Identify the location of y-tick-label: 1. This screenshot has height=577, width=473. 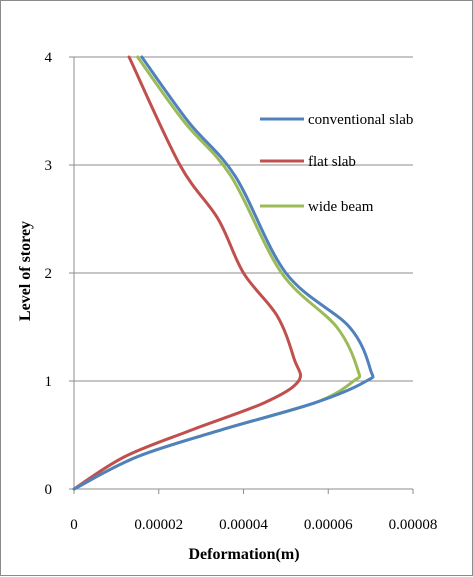
(49, 382).